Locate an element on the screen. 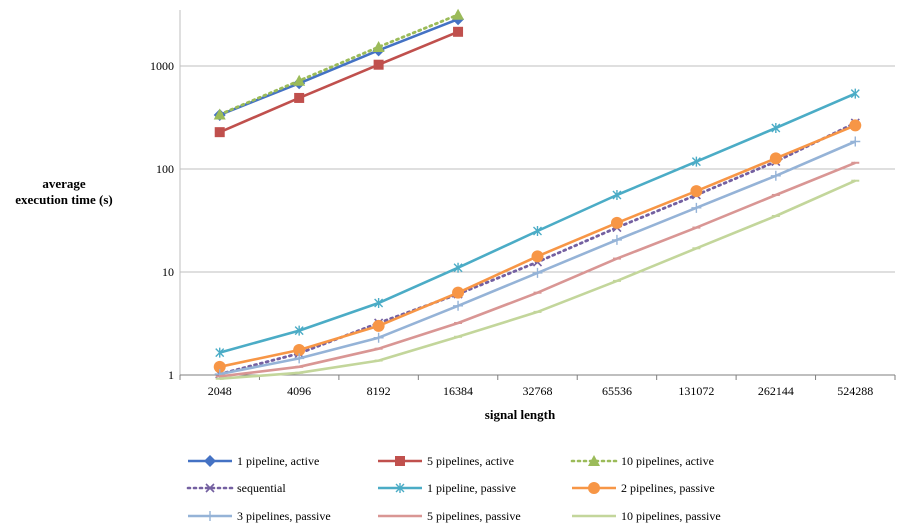 The height and width of the screenshot is (531, 923). y-tick-label: 10 is located at coordinates (168, 272).